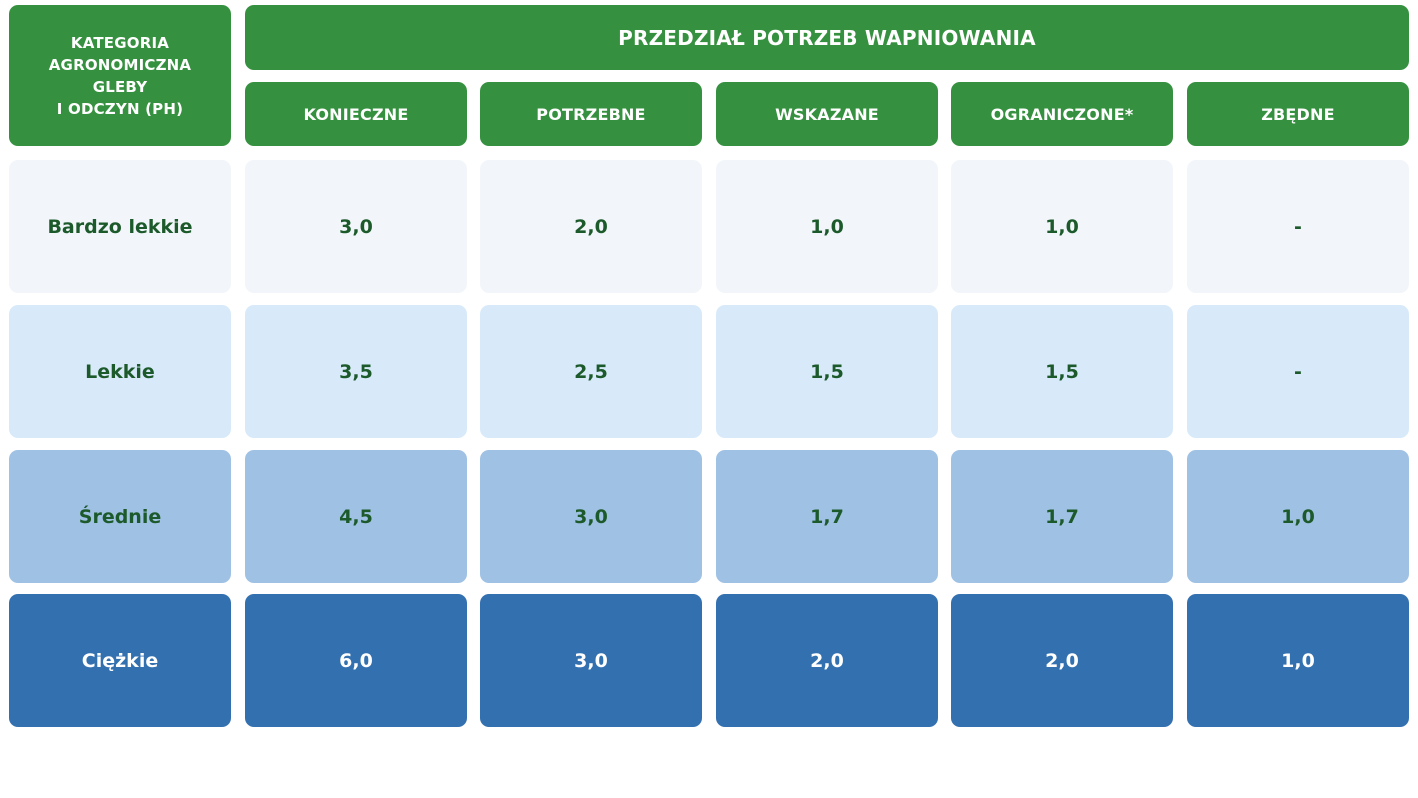  I want to click on column-header-ograniczone: OGRANICZONE*, so click(1062, 114).